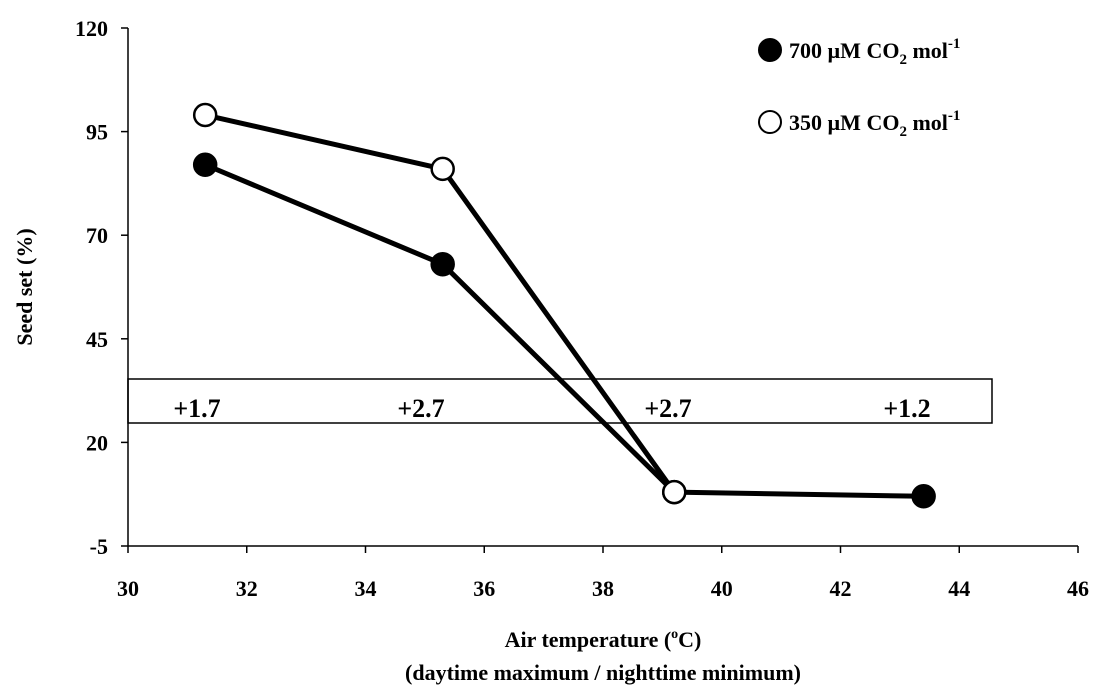 The height and width of the screenshot is (693, 1096). Describe the element at coordinates (484, 588) in the screenshot. I see `x-tick-label: 36` at that location.